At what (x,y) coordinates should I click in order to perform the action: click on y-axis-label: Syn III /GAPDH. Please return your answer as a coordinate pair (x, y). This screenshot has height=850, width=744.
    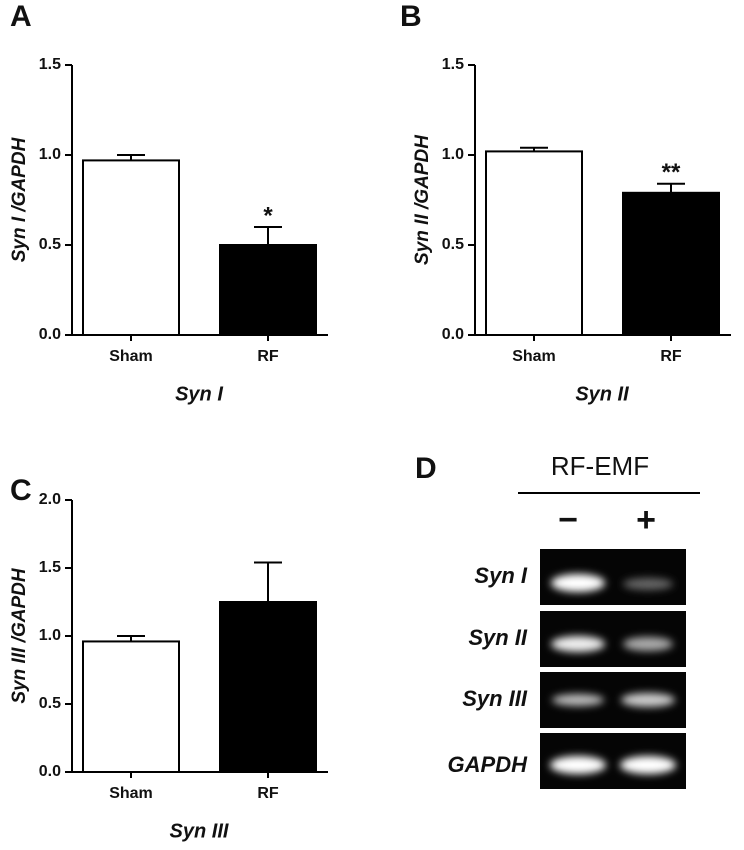
    Looking at the image, I should click on (19, 635).